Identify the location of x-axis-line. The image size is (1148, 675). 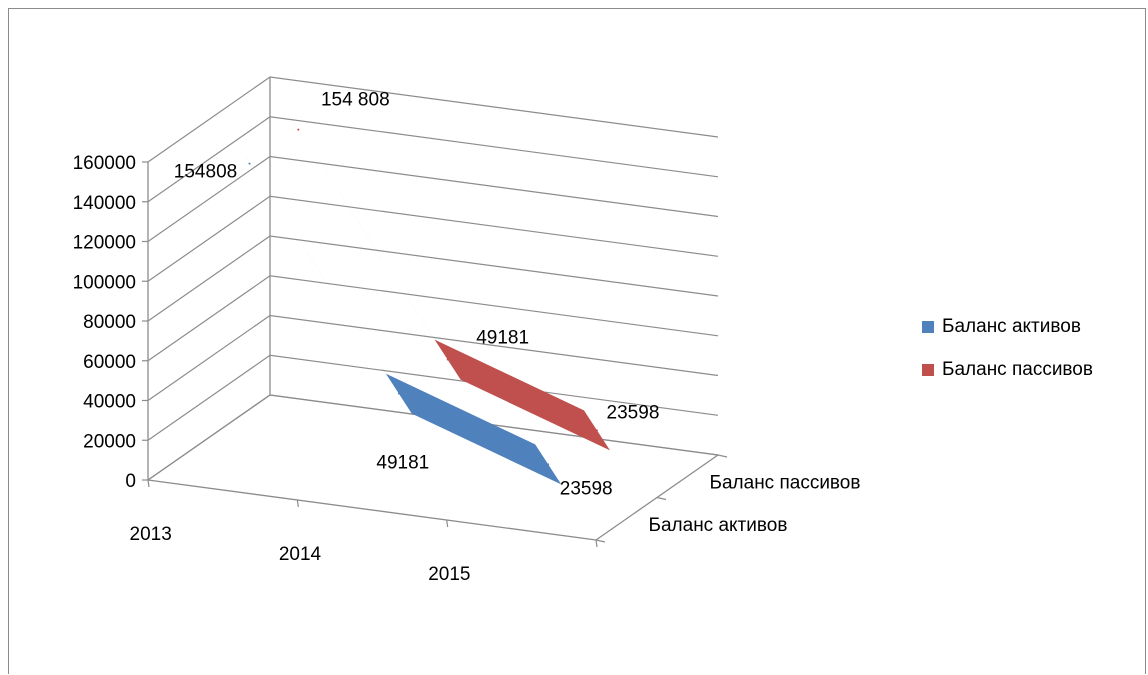
(372, 510).